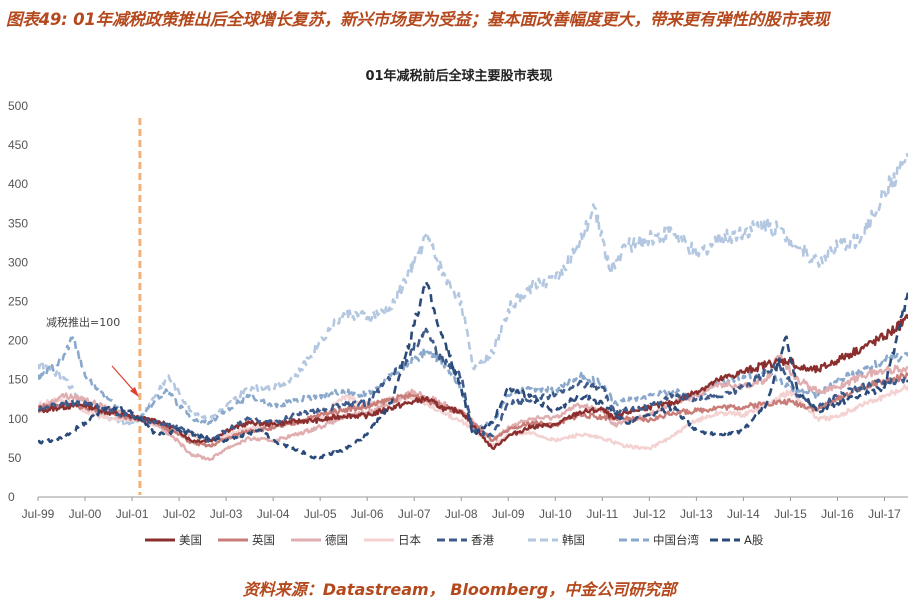  I want to click on x-tick-label: Jul-16, so click(837, 514).